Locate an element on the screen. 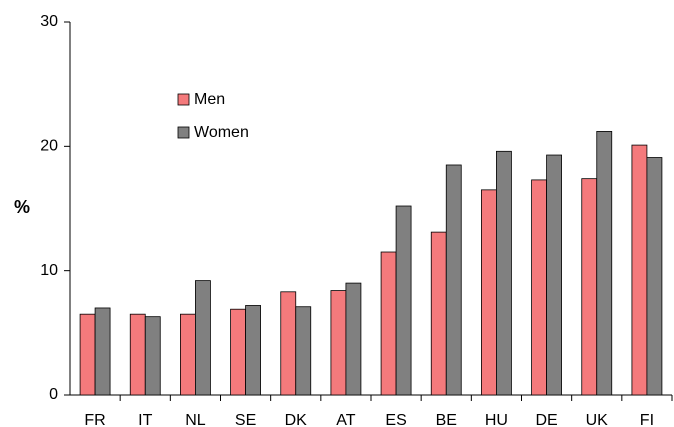  y-tick-label: 0 is located at coordinates (53, 394).